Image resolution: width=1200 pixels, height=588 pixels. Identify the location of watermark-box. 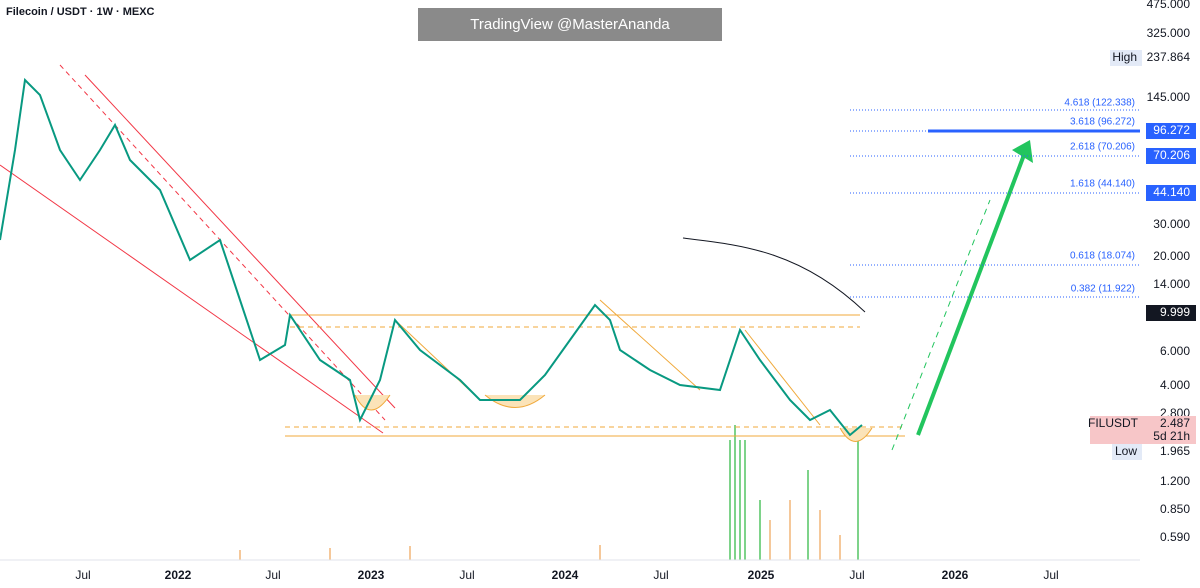
(570, 24).